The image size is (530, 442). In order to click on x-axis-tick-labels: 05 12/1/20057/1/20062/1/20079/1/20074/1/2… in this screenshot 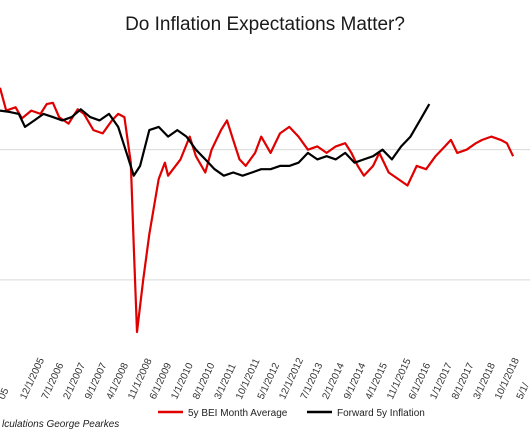, I will do `click(265, 378)`.